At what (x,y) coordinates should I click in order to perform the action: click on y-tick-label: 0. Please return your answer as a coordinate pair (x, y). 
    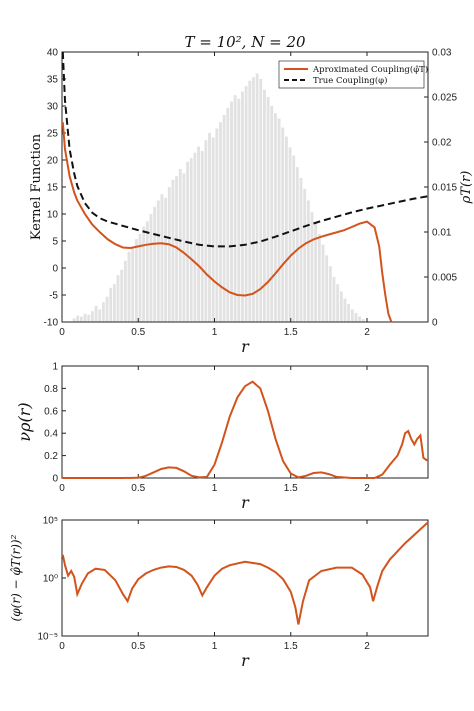
    Looking at the image, I should click on (55, 269).